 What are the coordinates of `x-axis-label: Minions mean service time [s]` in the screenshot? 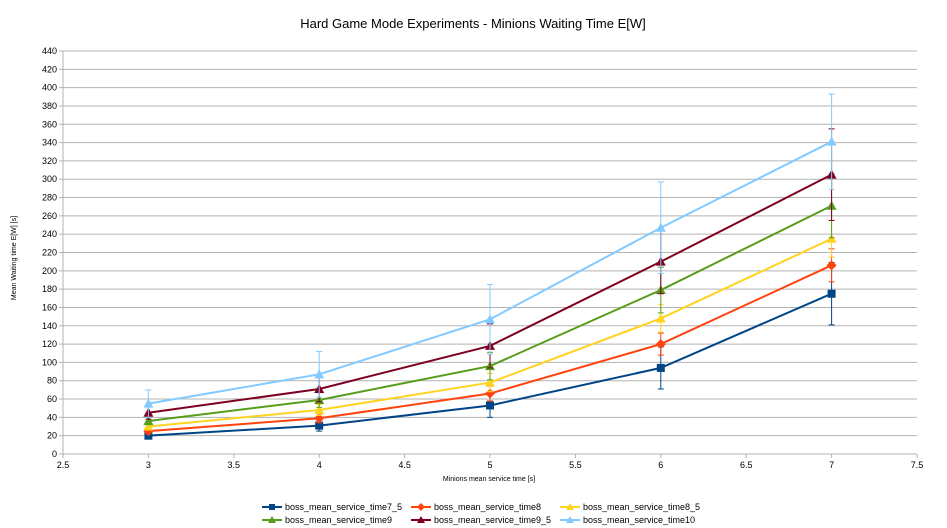 It's located at (489, 479).